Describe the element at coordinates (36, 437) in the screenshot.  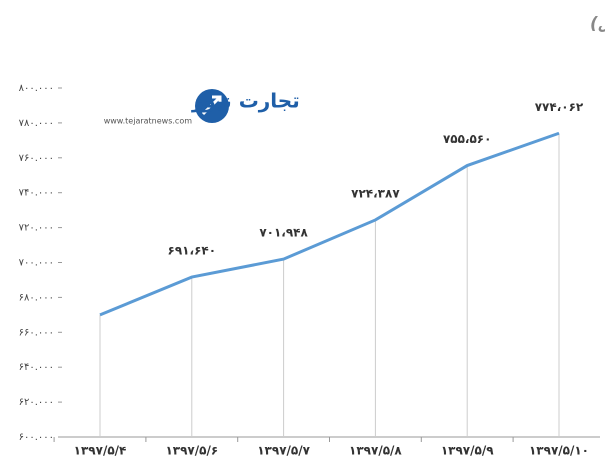
I see `y-tick-label: ۶۰۰.۰۰۰` at that location.